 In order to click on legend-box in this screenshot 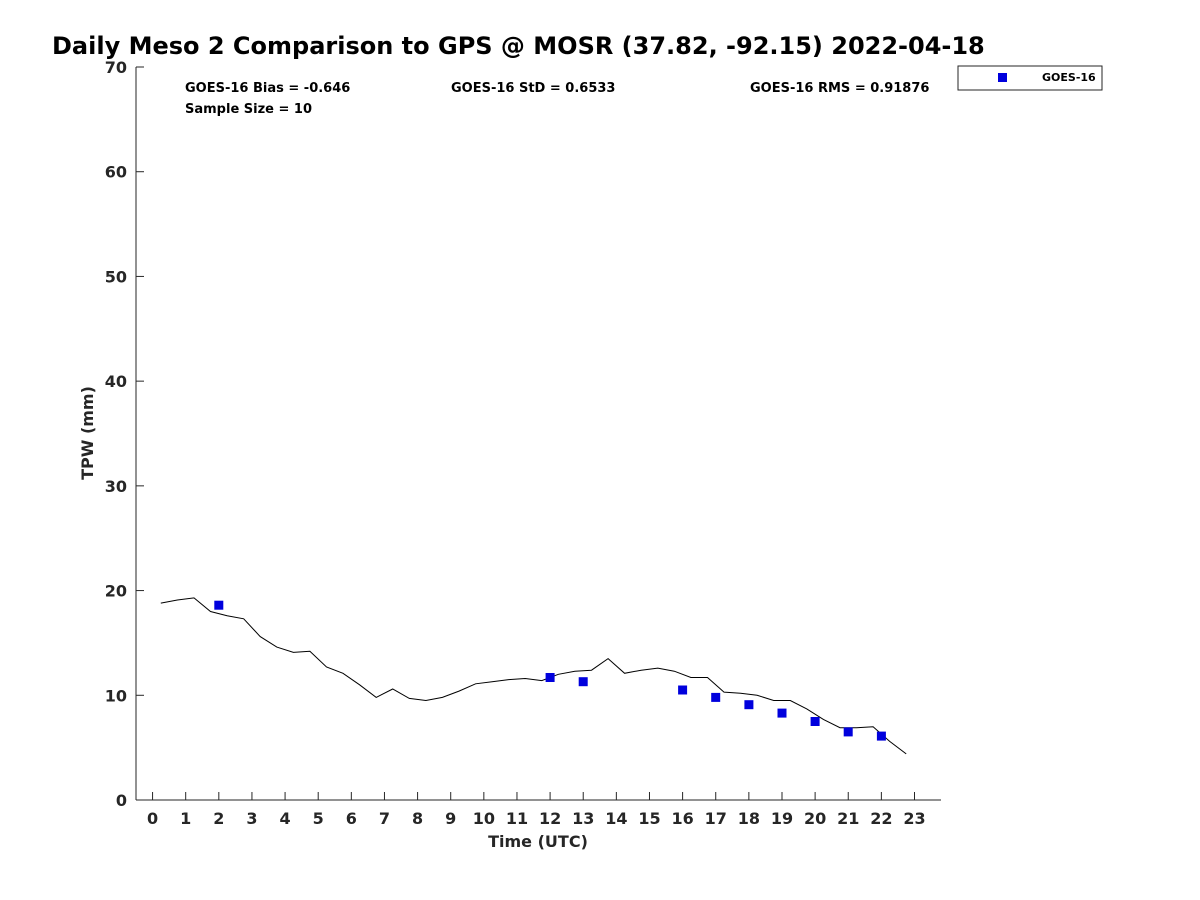, I will do `click(1030, 78)`.